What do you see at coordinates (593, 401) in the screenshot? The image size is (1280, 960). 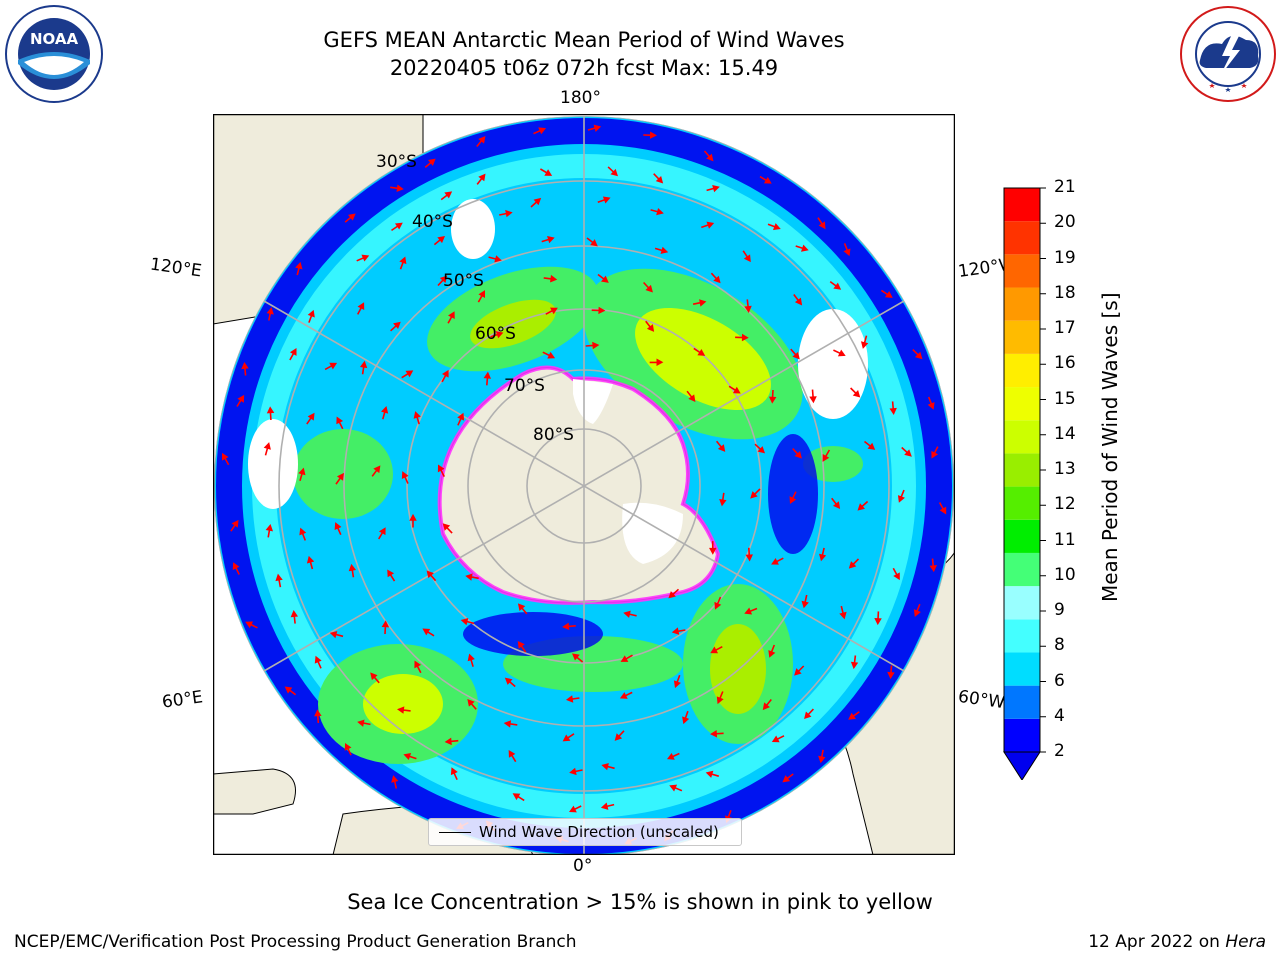 I see `ross-ice-shelf` at bounding box center [593, 401].